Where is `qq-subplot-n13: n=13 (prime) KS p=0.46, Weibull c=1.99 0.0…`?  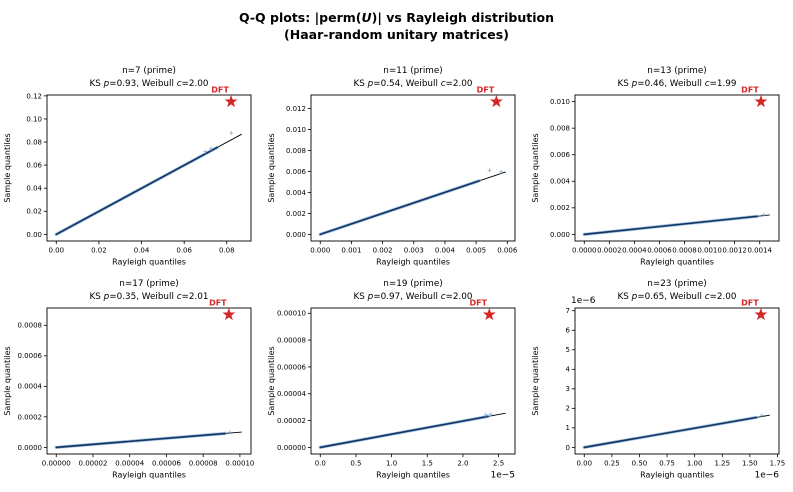 qq-subplot-n13: n=13 (prime) KS p=0.46, Weibull c=1.99 0.0… is located at coordinates (655, 166).